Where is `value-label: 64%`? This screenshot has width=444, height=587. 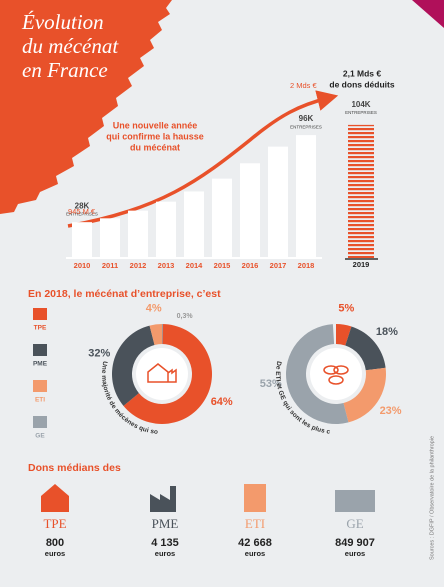 value-label: 64% is located at coordinates (222, 402).